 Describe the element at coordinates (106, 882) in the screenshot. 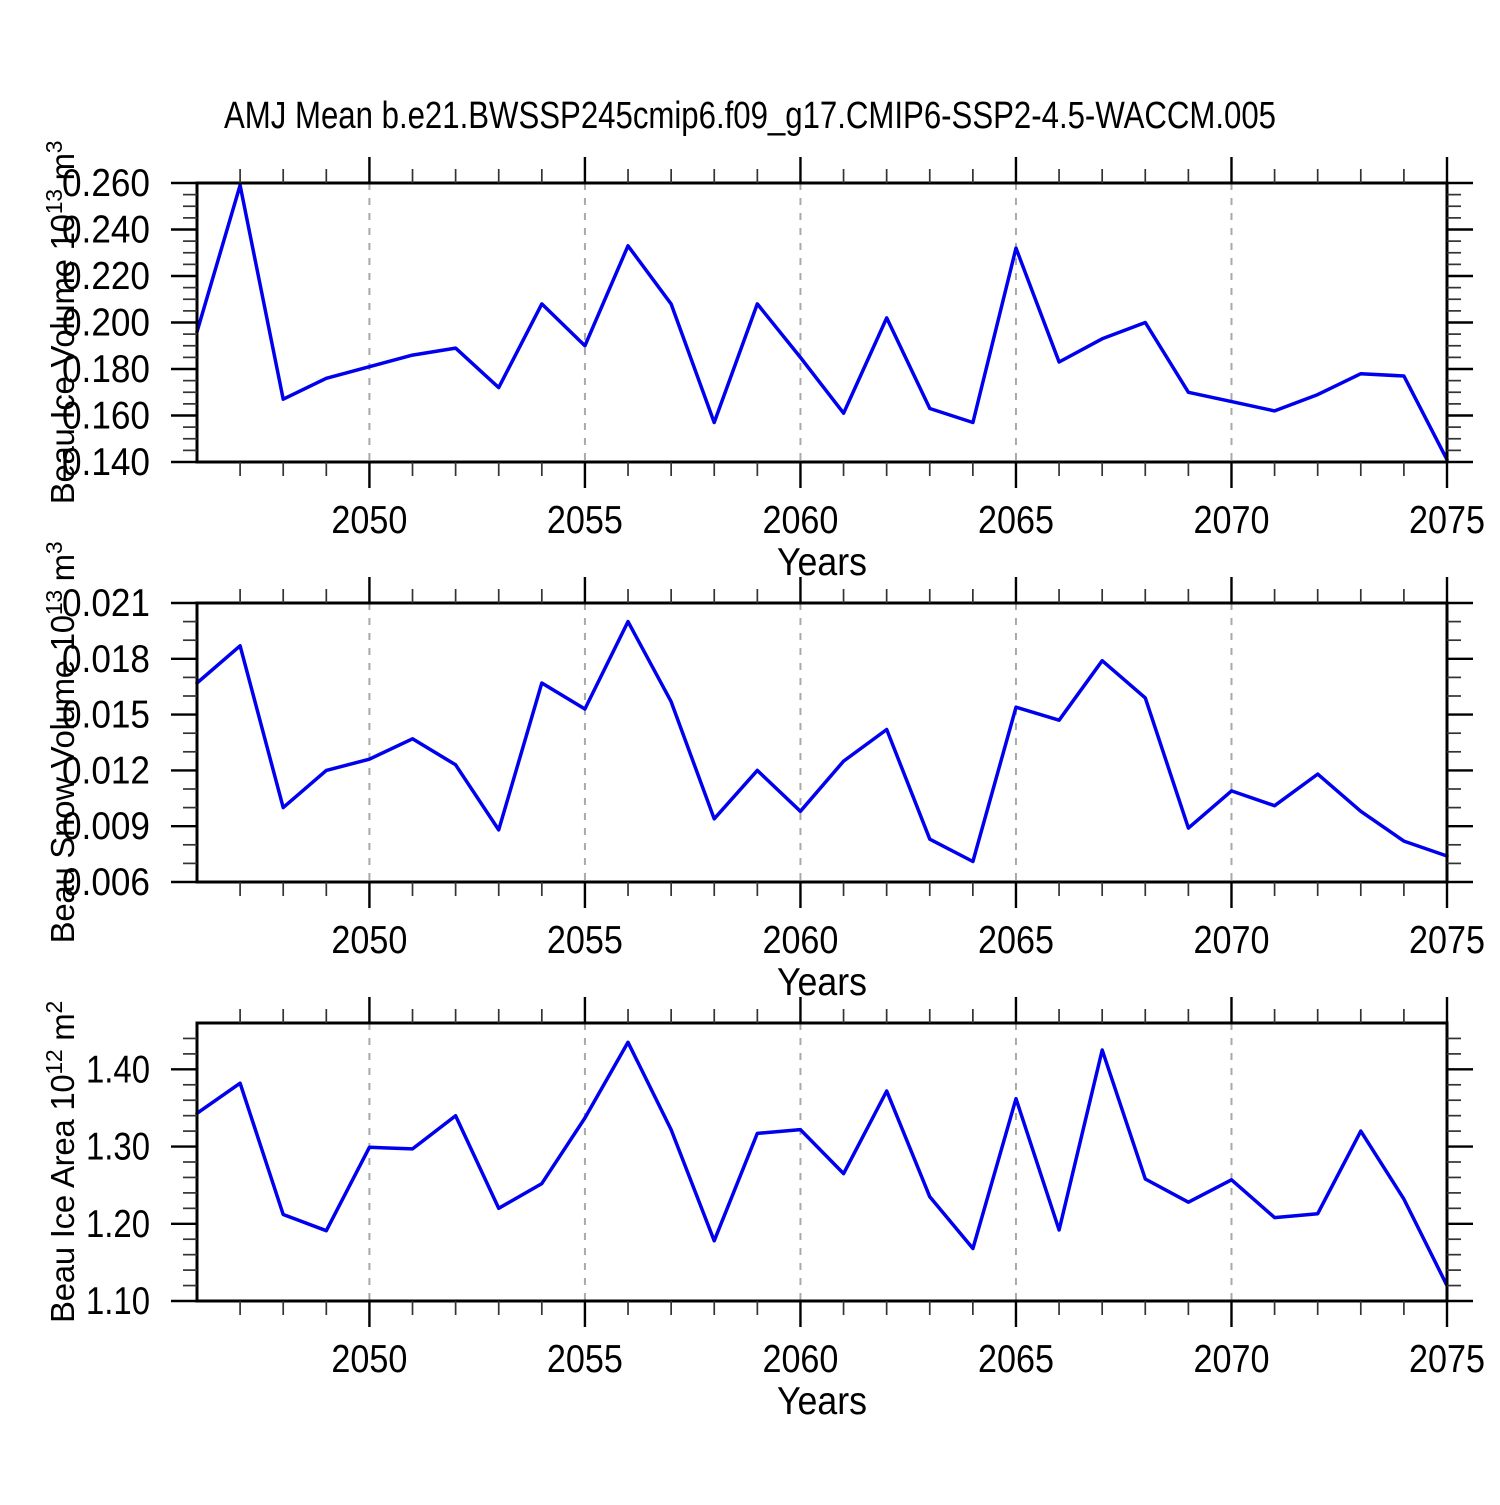

I see `y-tick-label: 0.006` at that location.